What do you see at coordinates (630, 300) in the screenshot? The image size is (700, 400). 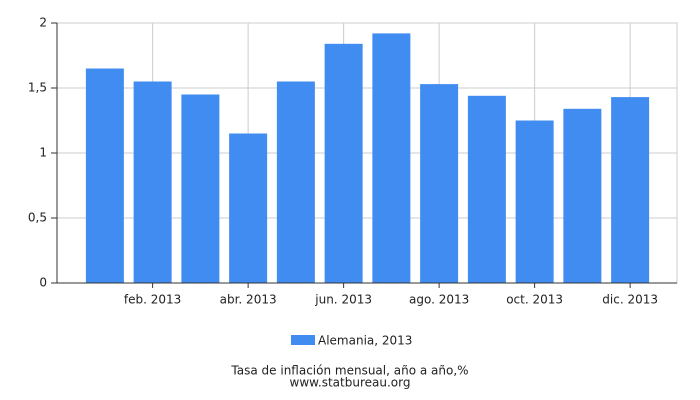 I see `x-tick-label: dic. 2013` at bounding box center [630, 300].